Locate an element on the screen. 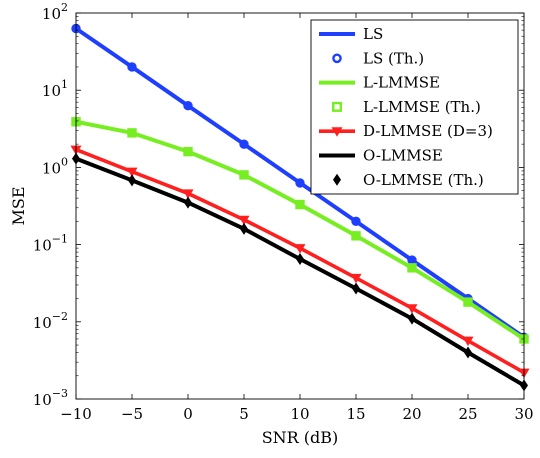 The image size is (540, 458). y-tick-label: 10² is located at coordinates (55, 12).